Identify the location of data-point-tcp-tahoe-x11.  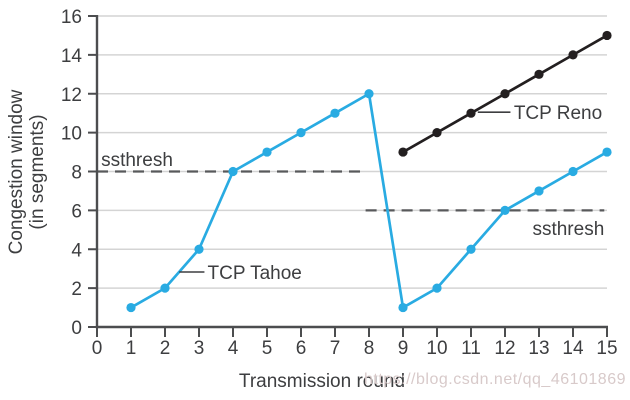
(471, 249).